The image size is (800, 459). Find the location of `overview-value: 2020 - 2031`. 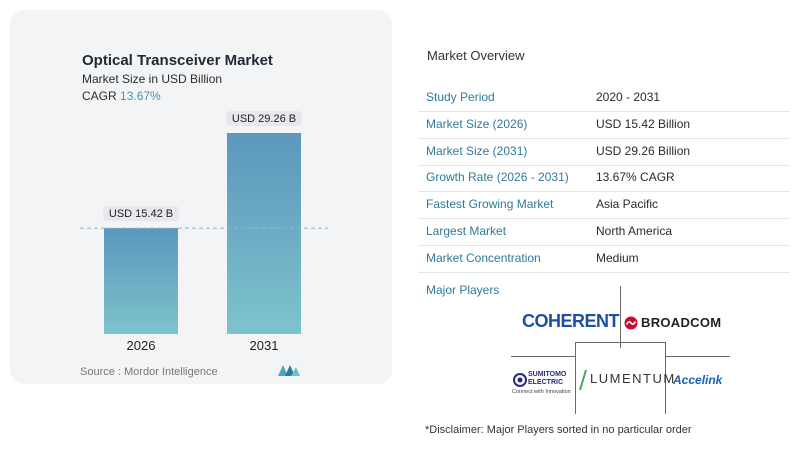

overview-value: 2020 - 2031 is located at coordinates (628, 97).